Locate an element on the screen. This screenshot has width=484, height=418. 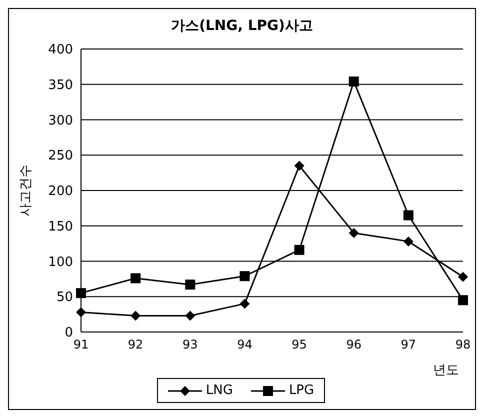
y-tick-label: 350 is located at coordinates (60, 85).